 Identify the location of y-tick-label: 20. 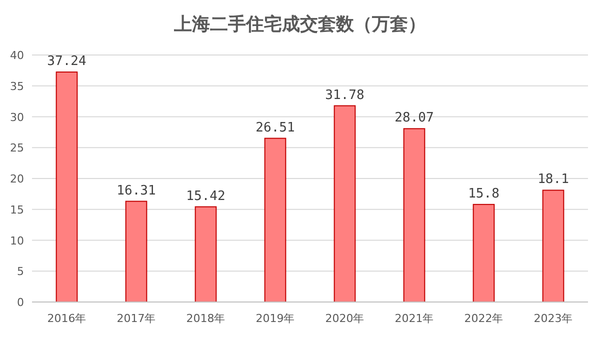
(17, 179).